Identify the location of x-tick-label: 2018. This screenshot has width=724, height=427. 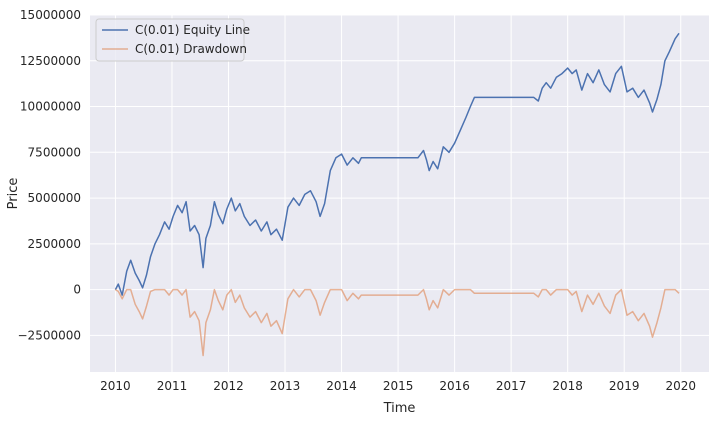
(567, 386).